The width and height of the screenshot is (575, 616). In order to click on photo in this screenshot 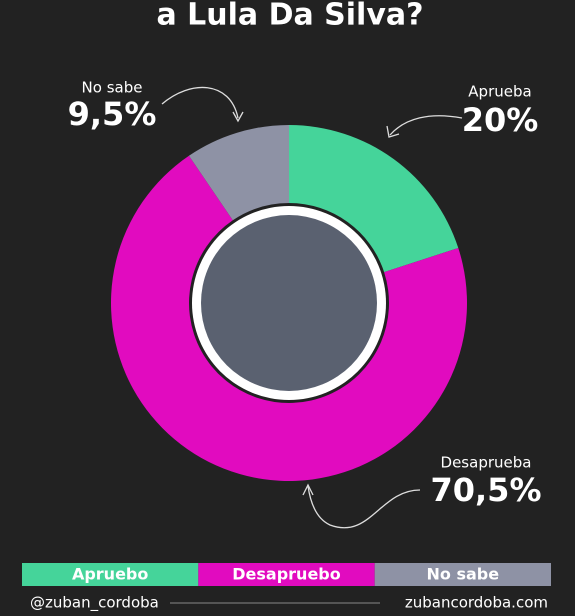, I will do `click(289, 303)`.